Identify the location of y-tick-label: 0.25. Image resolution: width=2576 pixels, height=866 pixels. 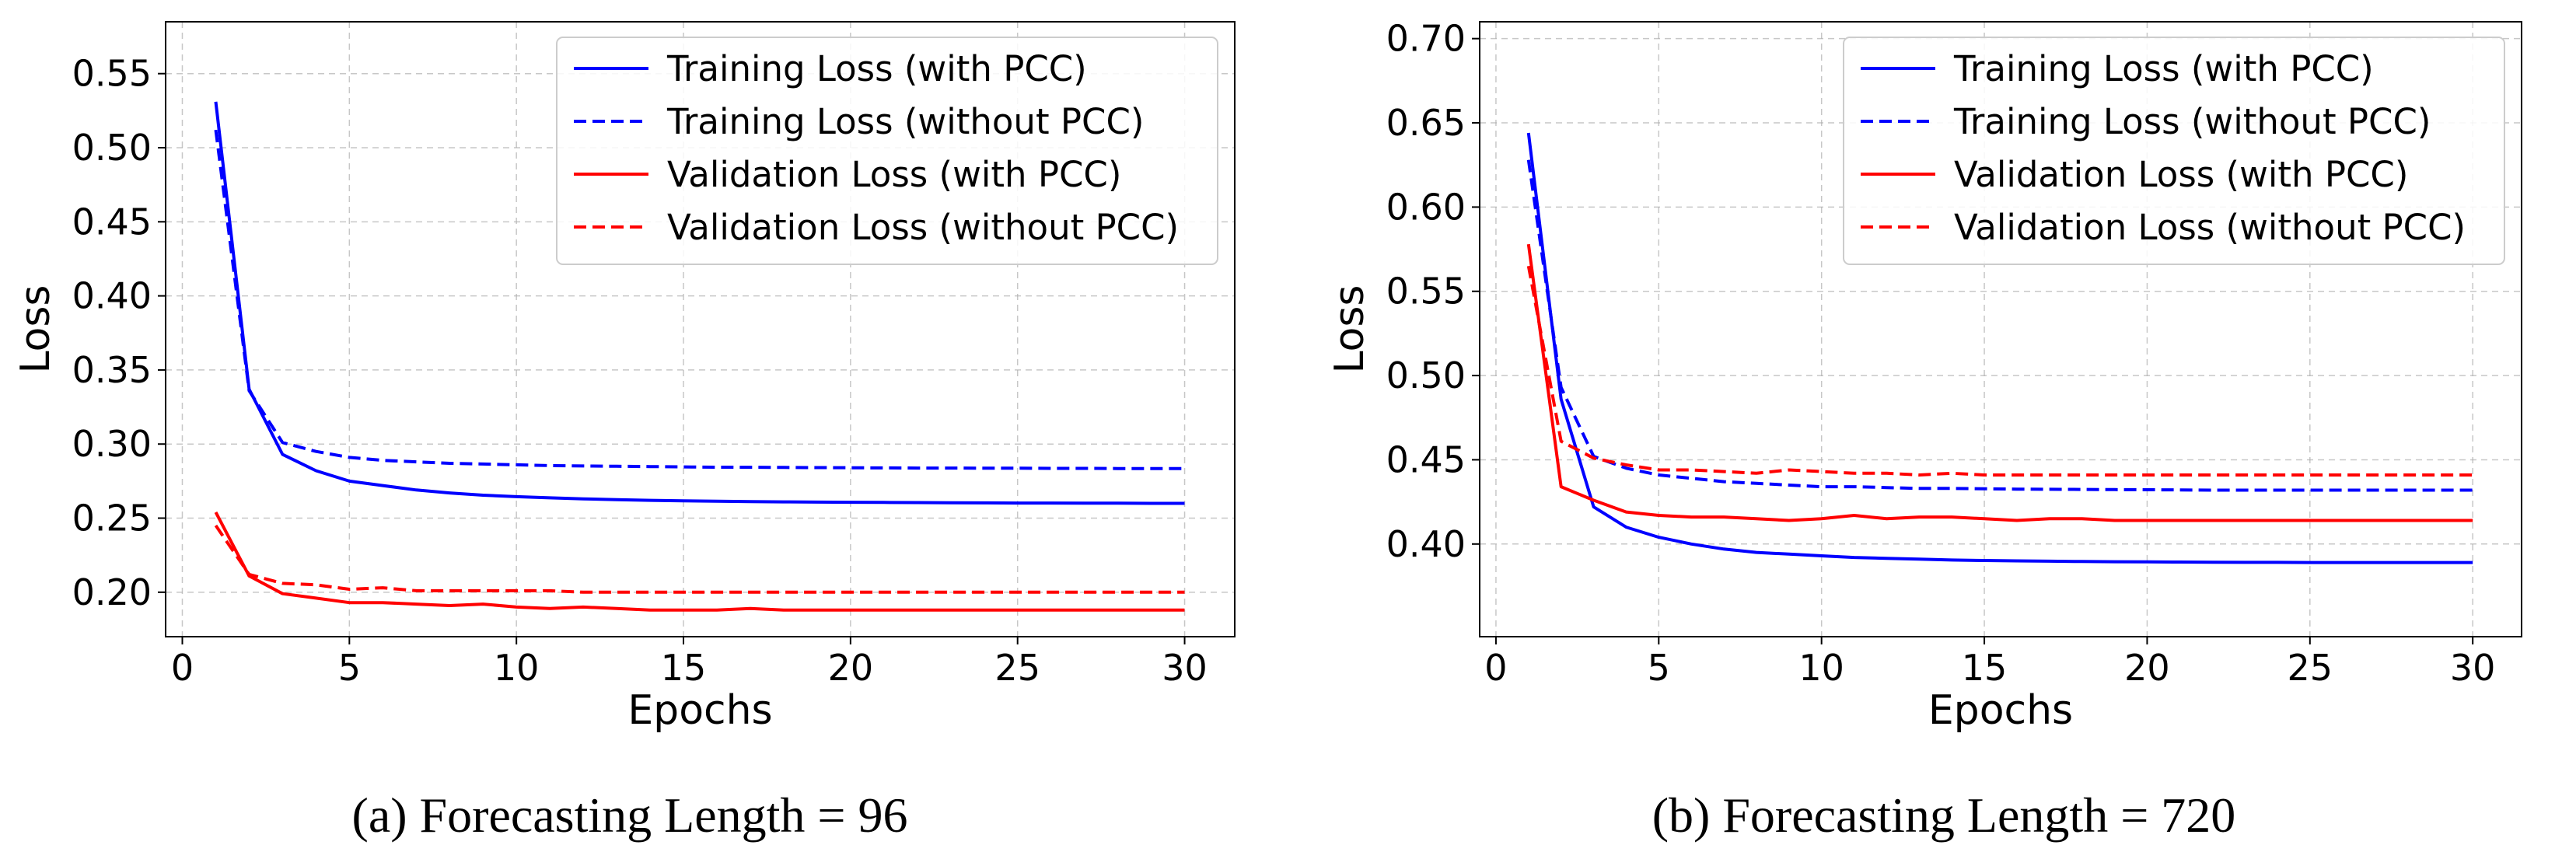
(112, 519).